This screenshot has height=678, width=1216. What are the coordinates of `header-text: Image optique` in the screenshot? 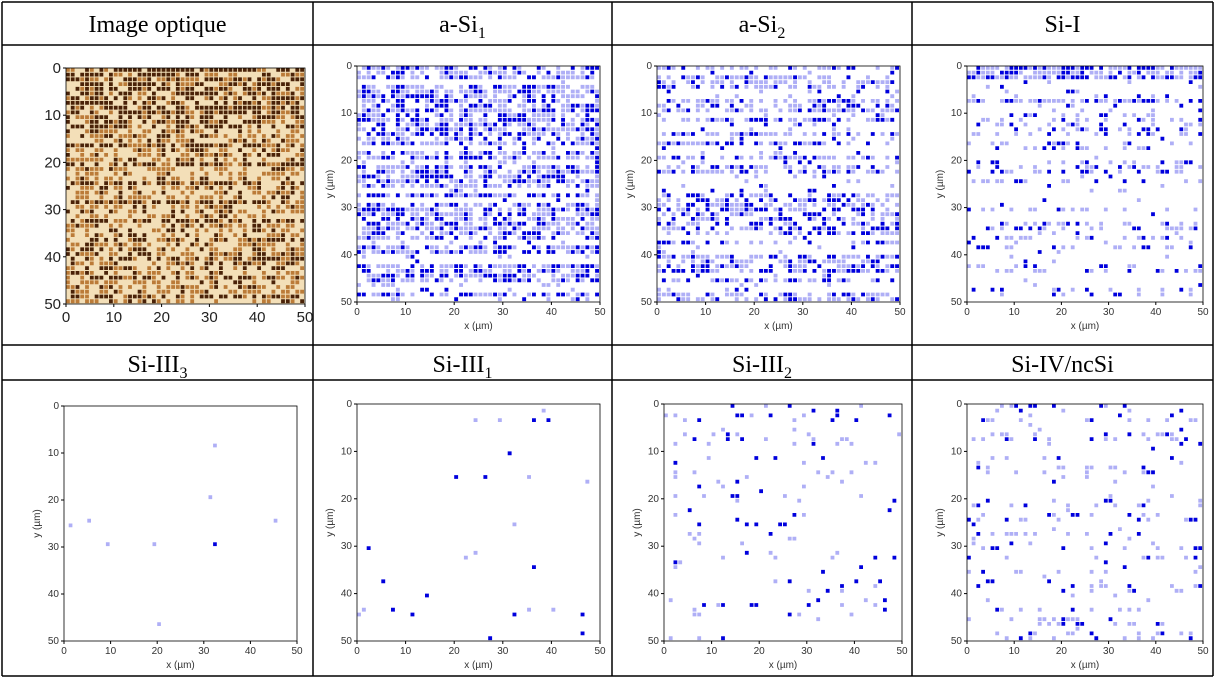 It's located at (158, 25).